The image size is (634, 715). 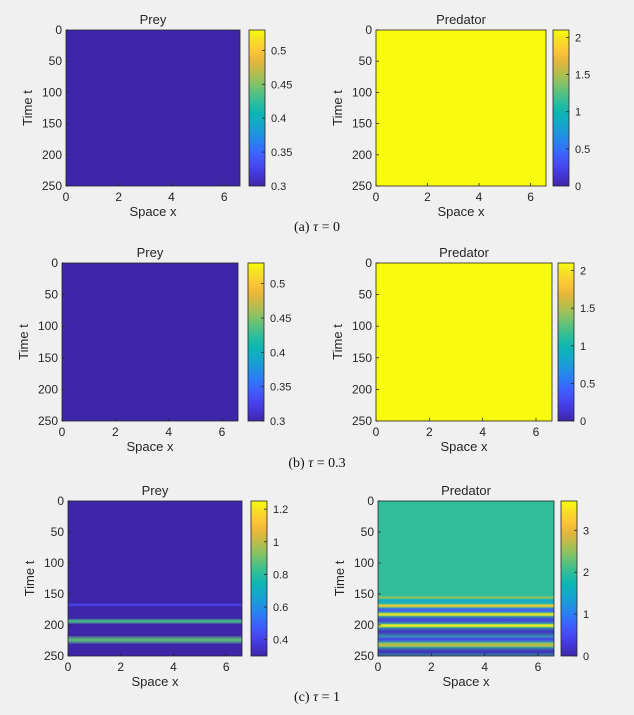 What do you see at coordinates (329, 227) in the screenshot?
I see `caption-a-value: = 0` at bounding box center [329, 227].